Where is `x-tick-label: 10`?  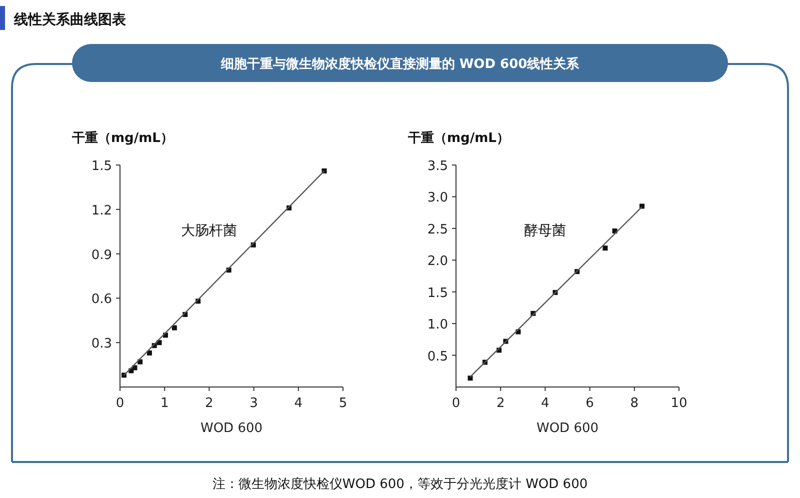 x-tick-label: 10 is located at coordinates (679, 403).